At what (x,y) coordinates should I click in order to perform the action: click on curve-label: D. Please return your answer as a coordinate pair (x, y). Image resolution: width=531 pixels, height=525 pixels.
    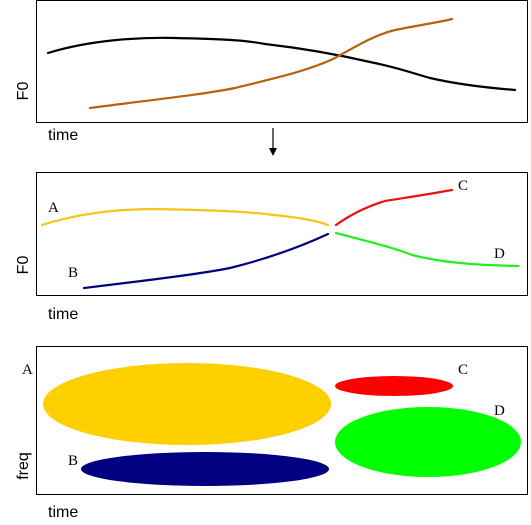
    Looking at the image, I should click on (499, 254).